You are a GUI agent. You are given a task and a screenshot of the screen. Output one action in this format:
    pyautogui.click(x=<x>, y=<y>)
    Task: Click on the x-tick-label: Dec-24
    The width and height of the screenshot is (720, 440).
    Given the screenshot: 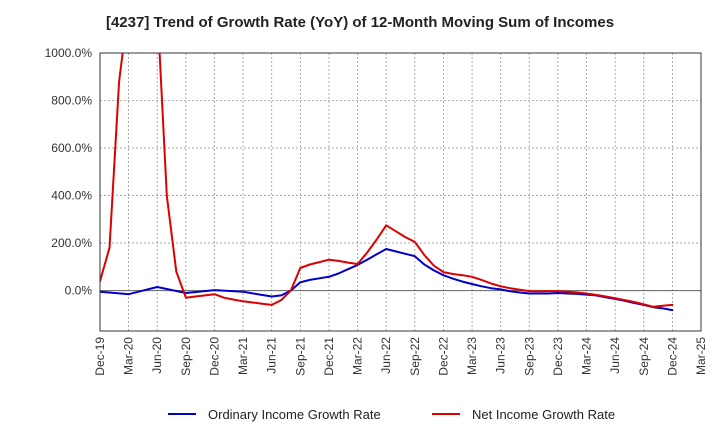 What is the action you would take?
    pyautogui.click(x=672, y=356)
    